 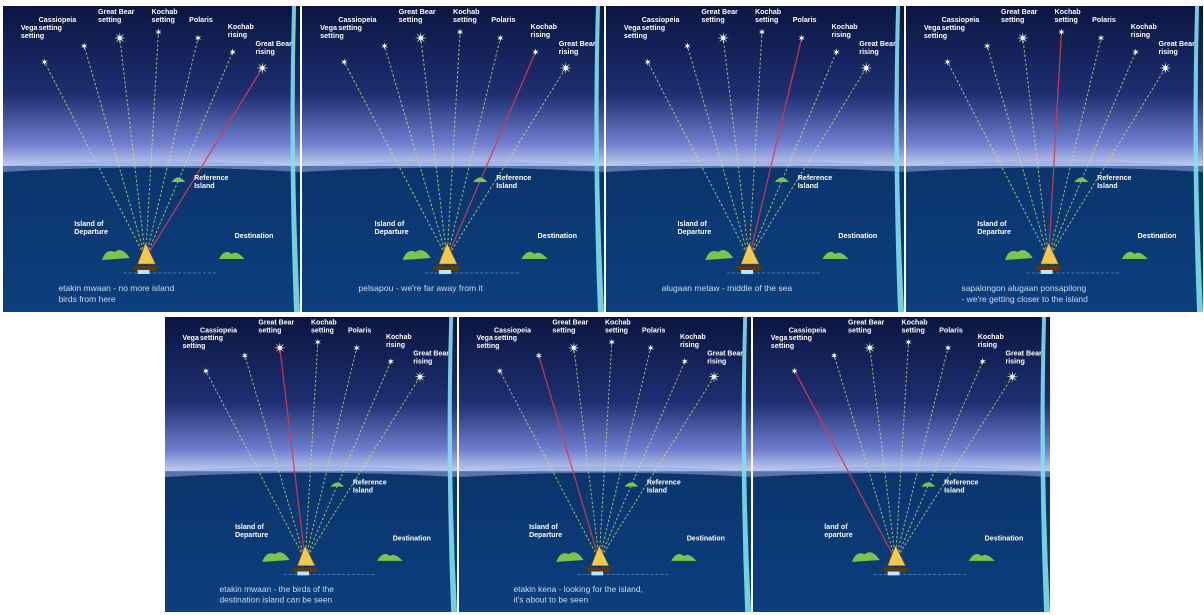 I want to click on sight-line-vega-reference, so click(x=845, y=465).